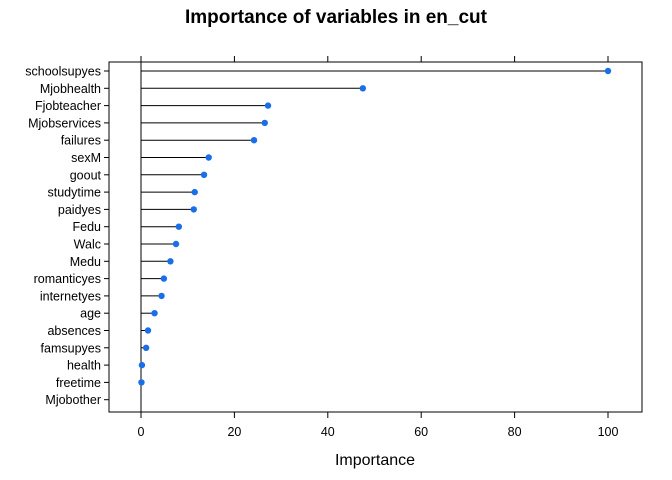 Image resolution: width=672 pixels, height=480 pixels. I want to click on x-tick-label: 20, so click(234, 432).